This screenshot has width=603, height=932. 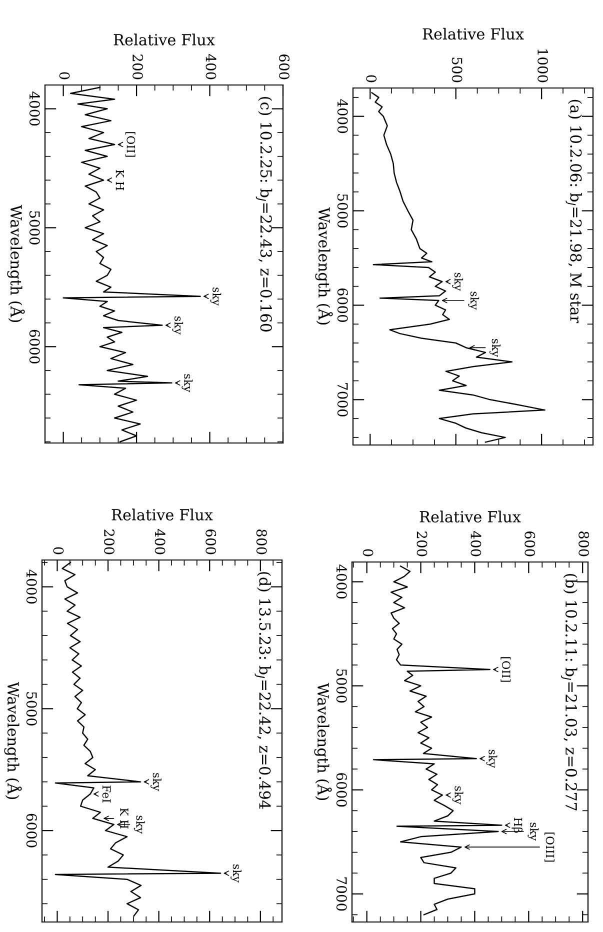 I want to click on text: (d) 13.5.23: b$_{J}$=22.42, z=0.494, so click(x=262, y=690).